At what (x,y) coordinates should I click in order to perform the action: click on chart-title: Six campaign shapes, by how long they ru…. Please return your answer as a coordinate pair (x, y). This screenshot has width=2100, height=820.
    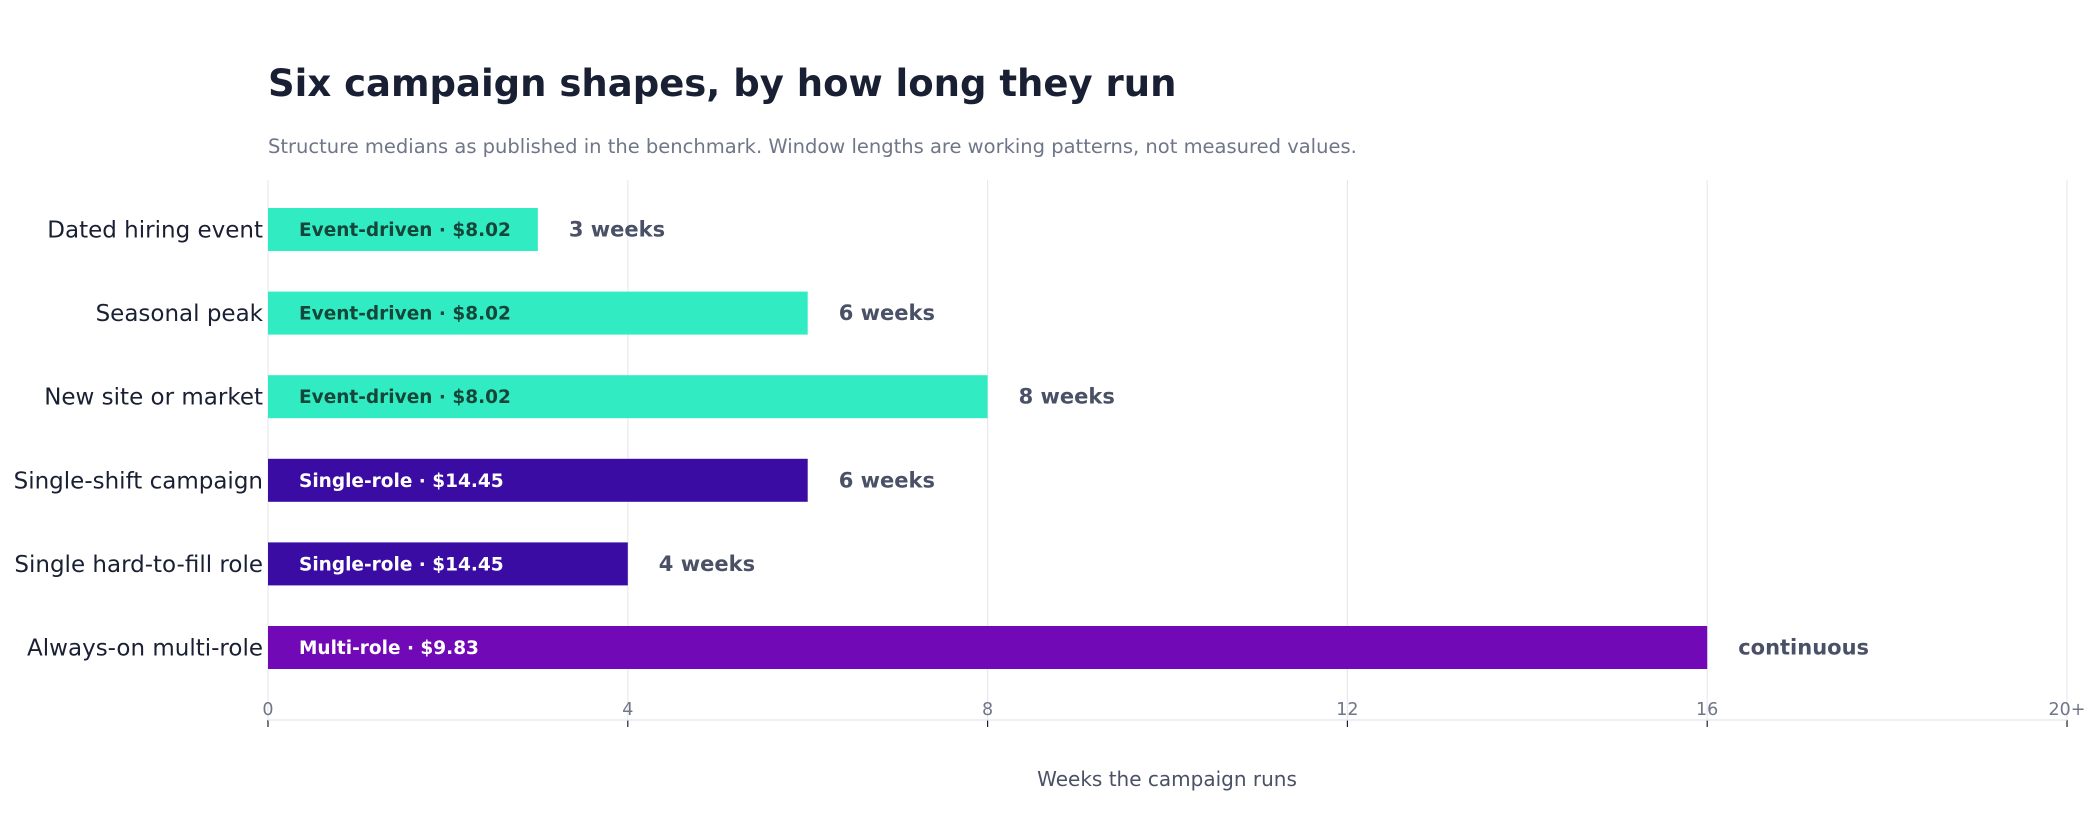
    Looking at the image, I should click on (722, 83).